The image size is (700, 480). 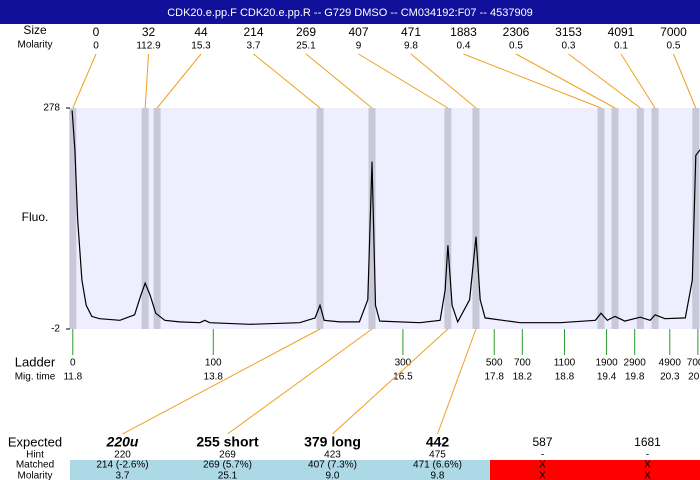 I want to click on matched: 214 (-2.6%), so click(x=122, y=465).